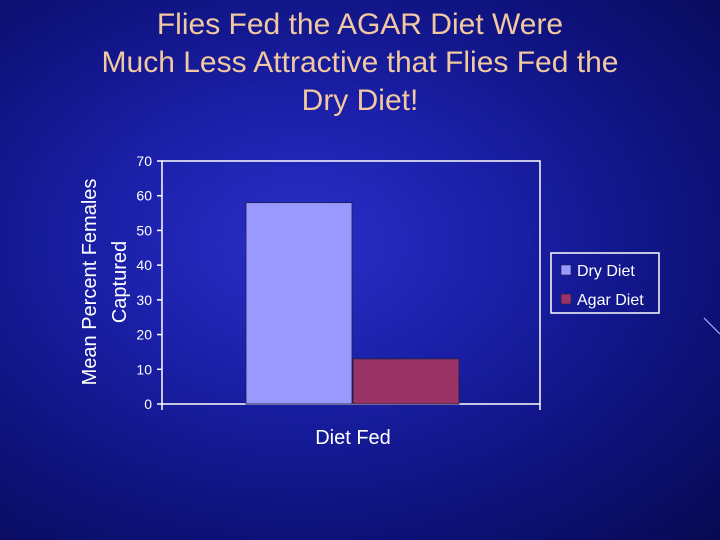 Image resolution: width=720 pixels, height=540 pixels. I want to click on bar-agar-diet, so click(406, 381).